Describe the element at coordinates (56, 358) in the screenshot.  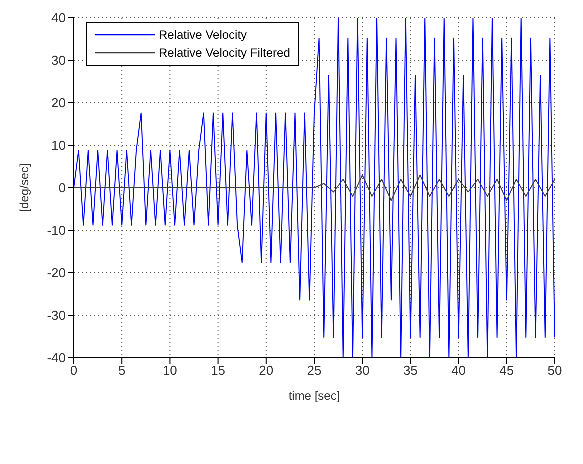
I see `y-tick-label: -40` at that location.